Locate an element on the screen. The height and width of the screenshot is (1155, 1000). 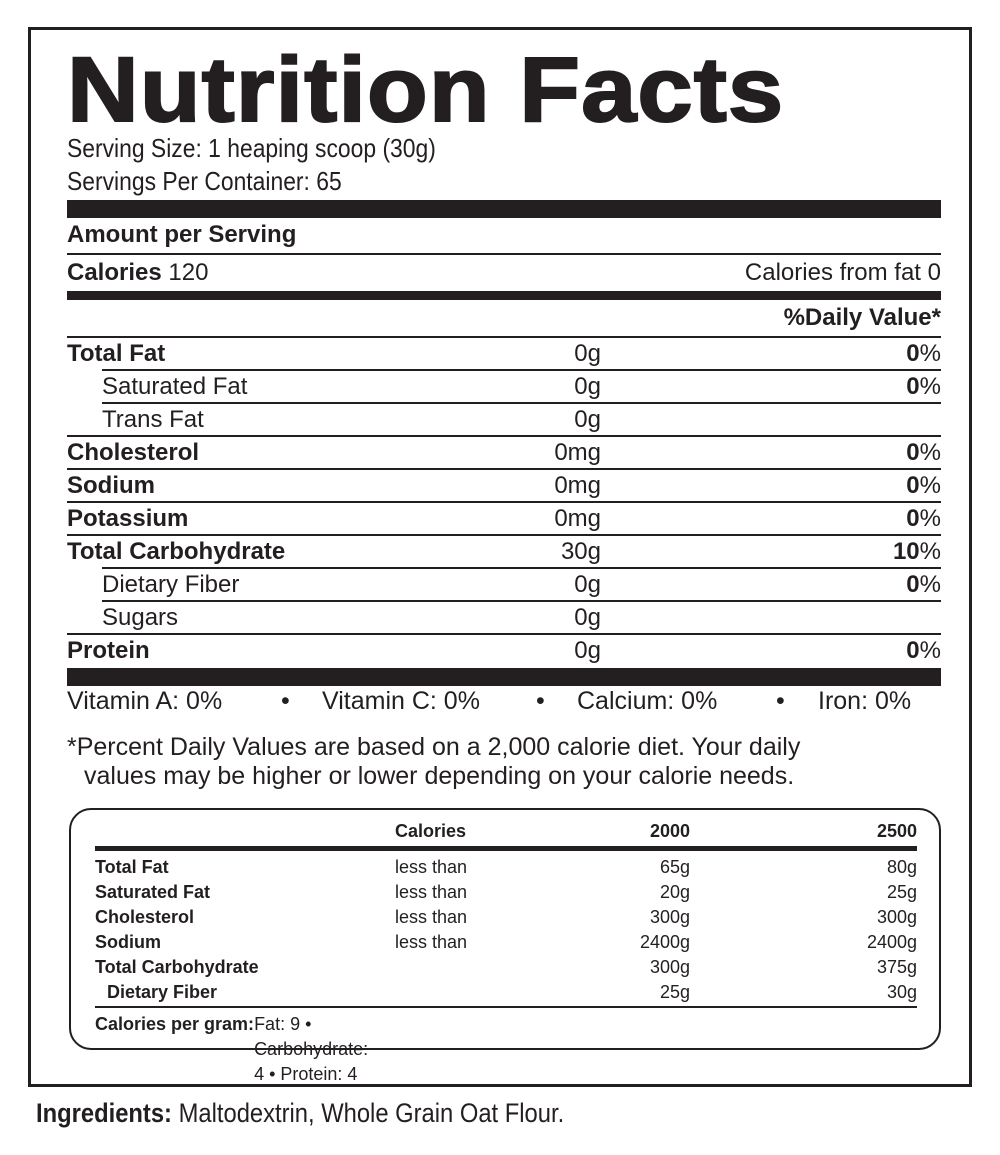
nutrient-row: Dietary Fiber 0g 0% is located at coordinates (504, 584).